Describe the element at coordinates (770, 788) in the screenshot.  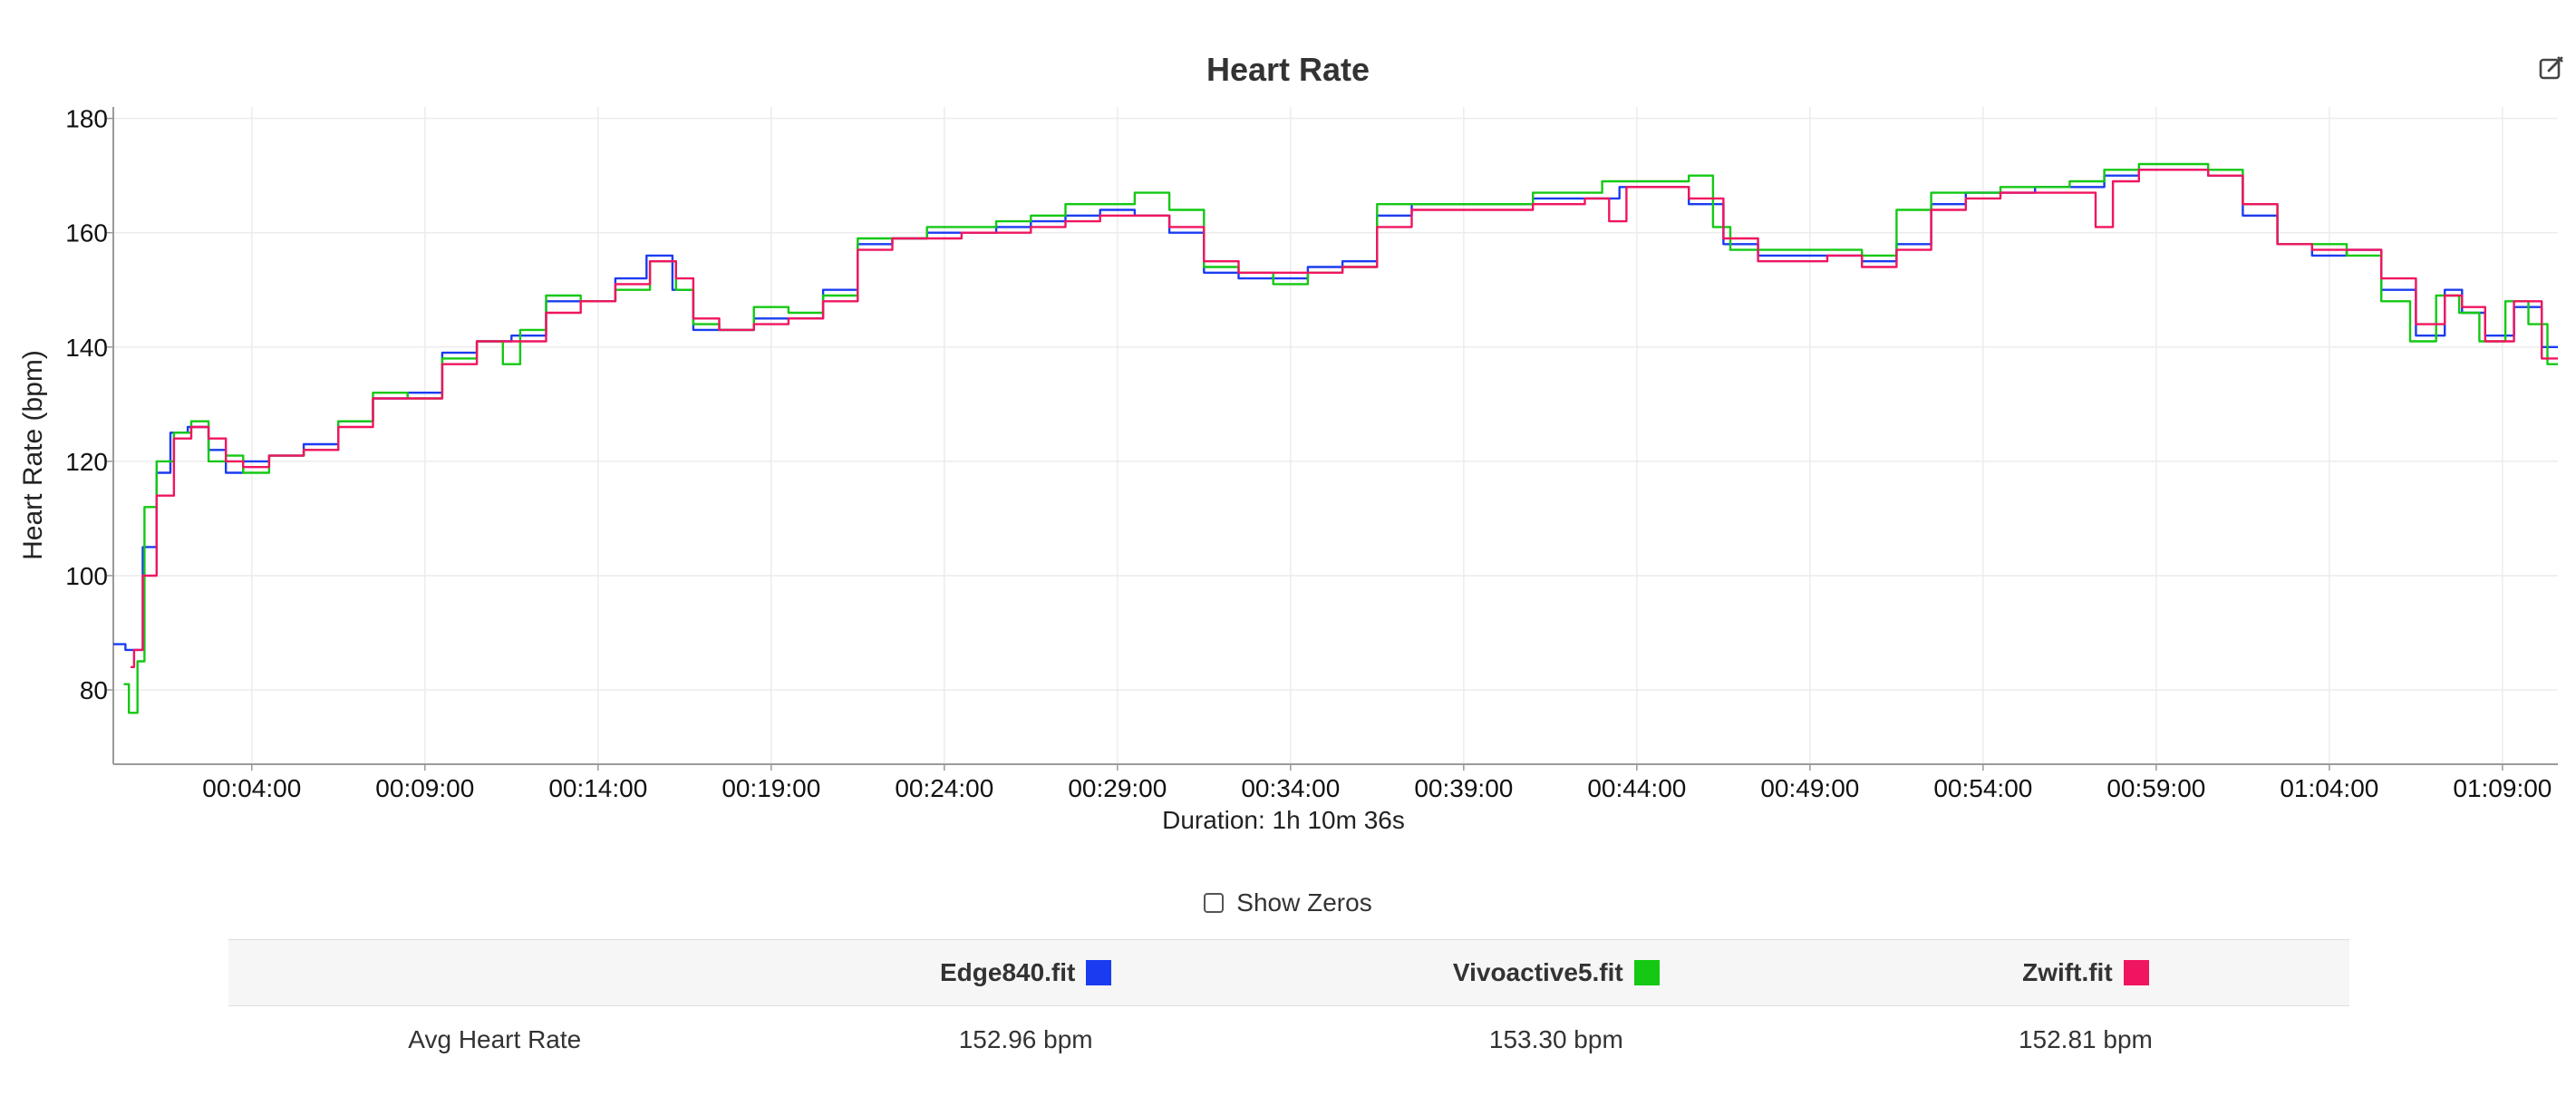
I see `x-tick-label: 00:19:00` at that location.